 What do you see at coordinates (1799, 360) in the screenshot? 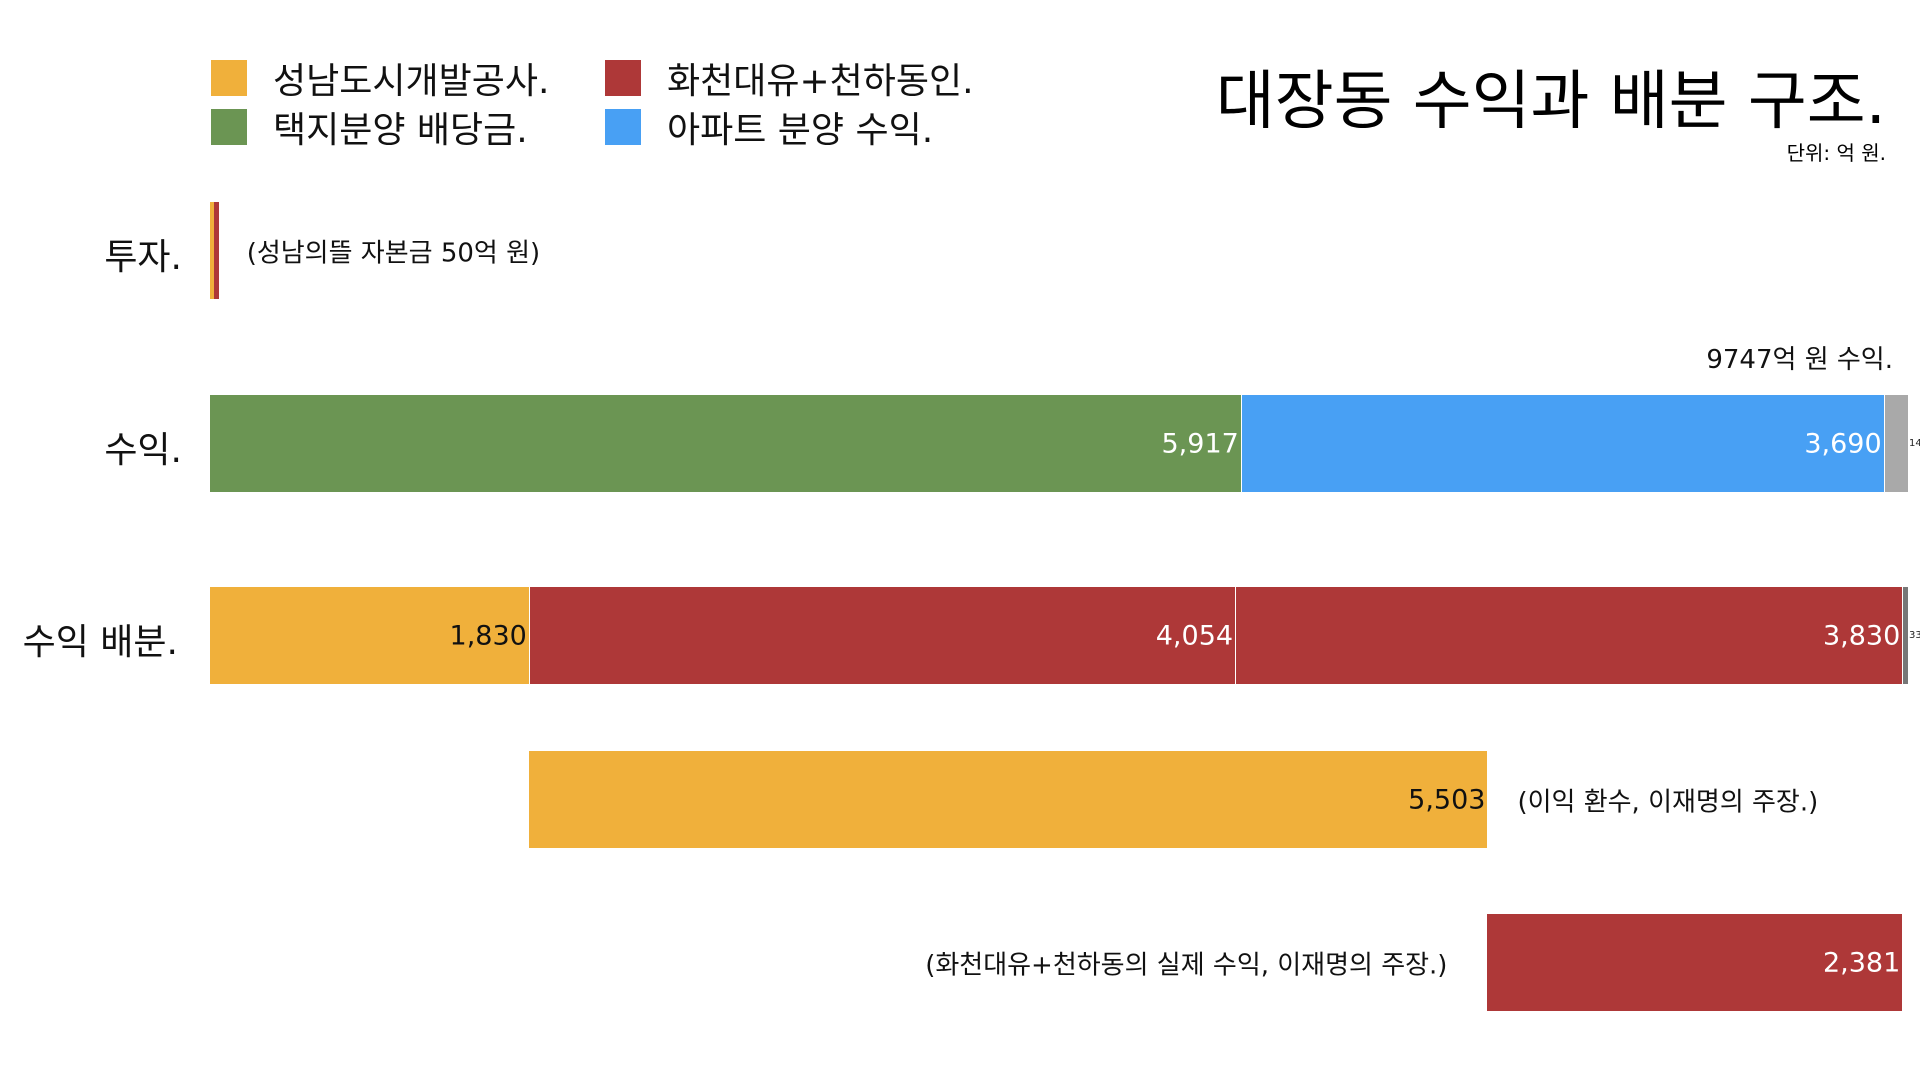
I see `total-annotation: 9747억 원 수익.` at bounding box center [1799, 360].